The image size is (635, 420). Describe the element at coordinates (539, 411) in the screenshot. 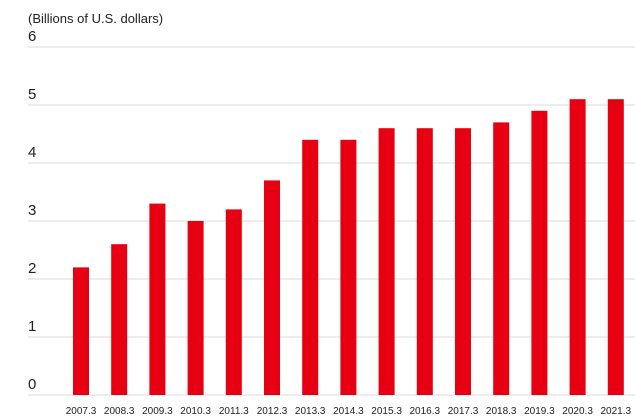

I see `x-tick-label: 2019.3` at that location.